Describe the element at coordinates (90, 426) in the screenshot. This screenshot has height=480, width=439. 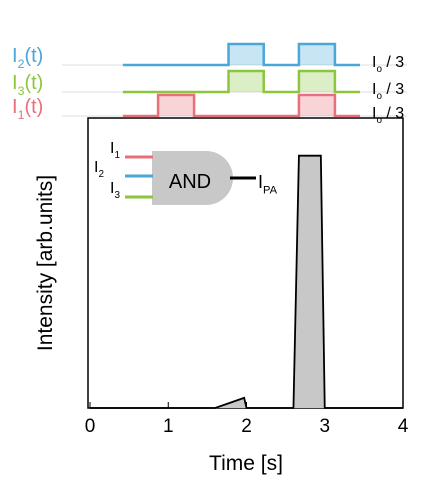
I see `x-tick-label: 0` at that location.